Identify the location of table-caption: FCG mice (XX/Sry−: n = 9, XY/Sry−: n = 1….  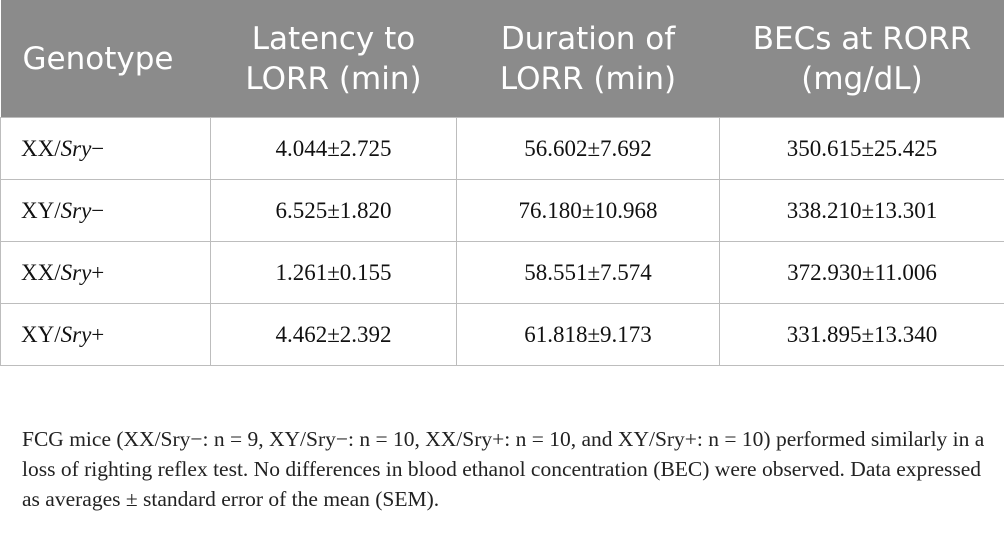
(503, 468).